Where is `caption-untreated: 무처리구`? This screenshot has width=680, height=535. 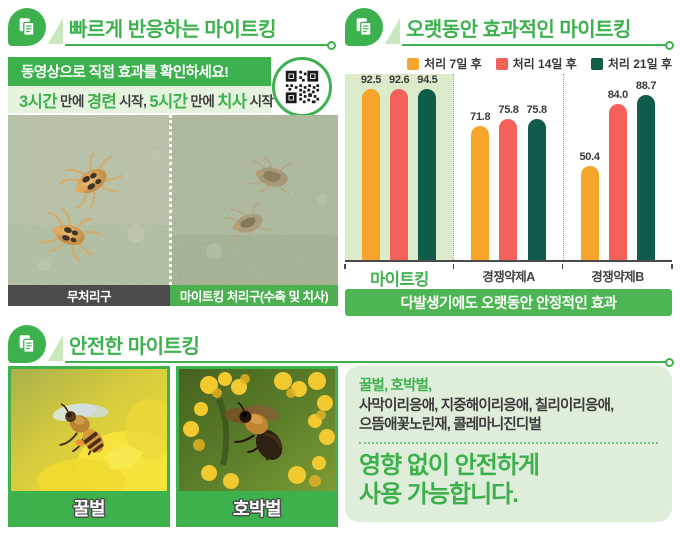
caption-untreated: 무처리구 is located at coordinates (89, 295).